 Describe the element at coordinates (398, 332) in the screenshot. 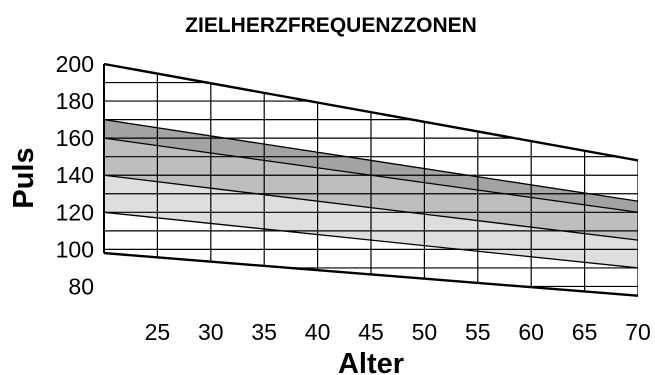

I see `x-tick-labels: 25 30 35 40 45 50 55 60 65 70` at that location.